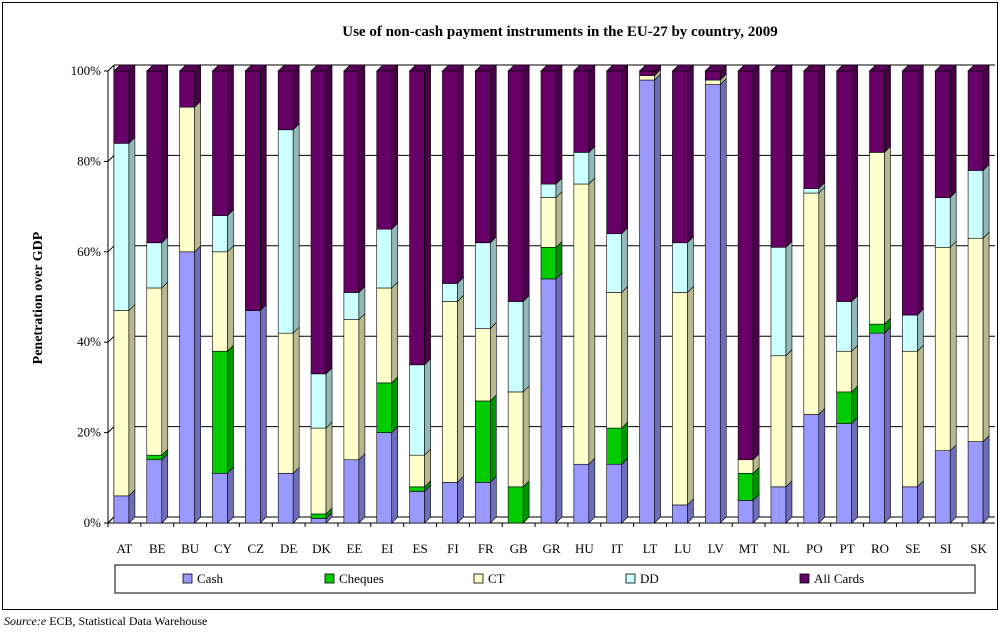 This screenshot has height=632, width=1000. What do you see at coordinates (831, 578) in the screenshot?
I see `legend-item-all-cards: All Cards` at bounding box center [831, 578].